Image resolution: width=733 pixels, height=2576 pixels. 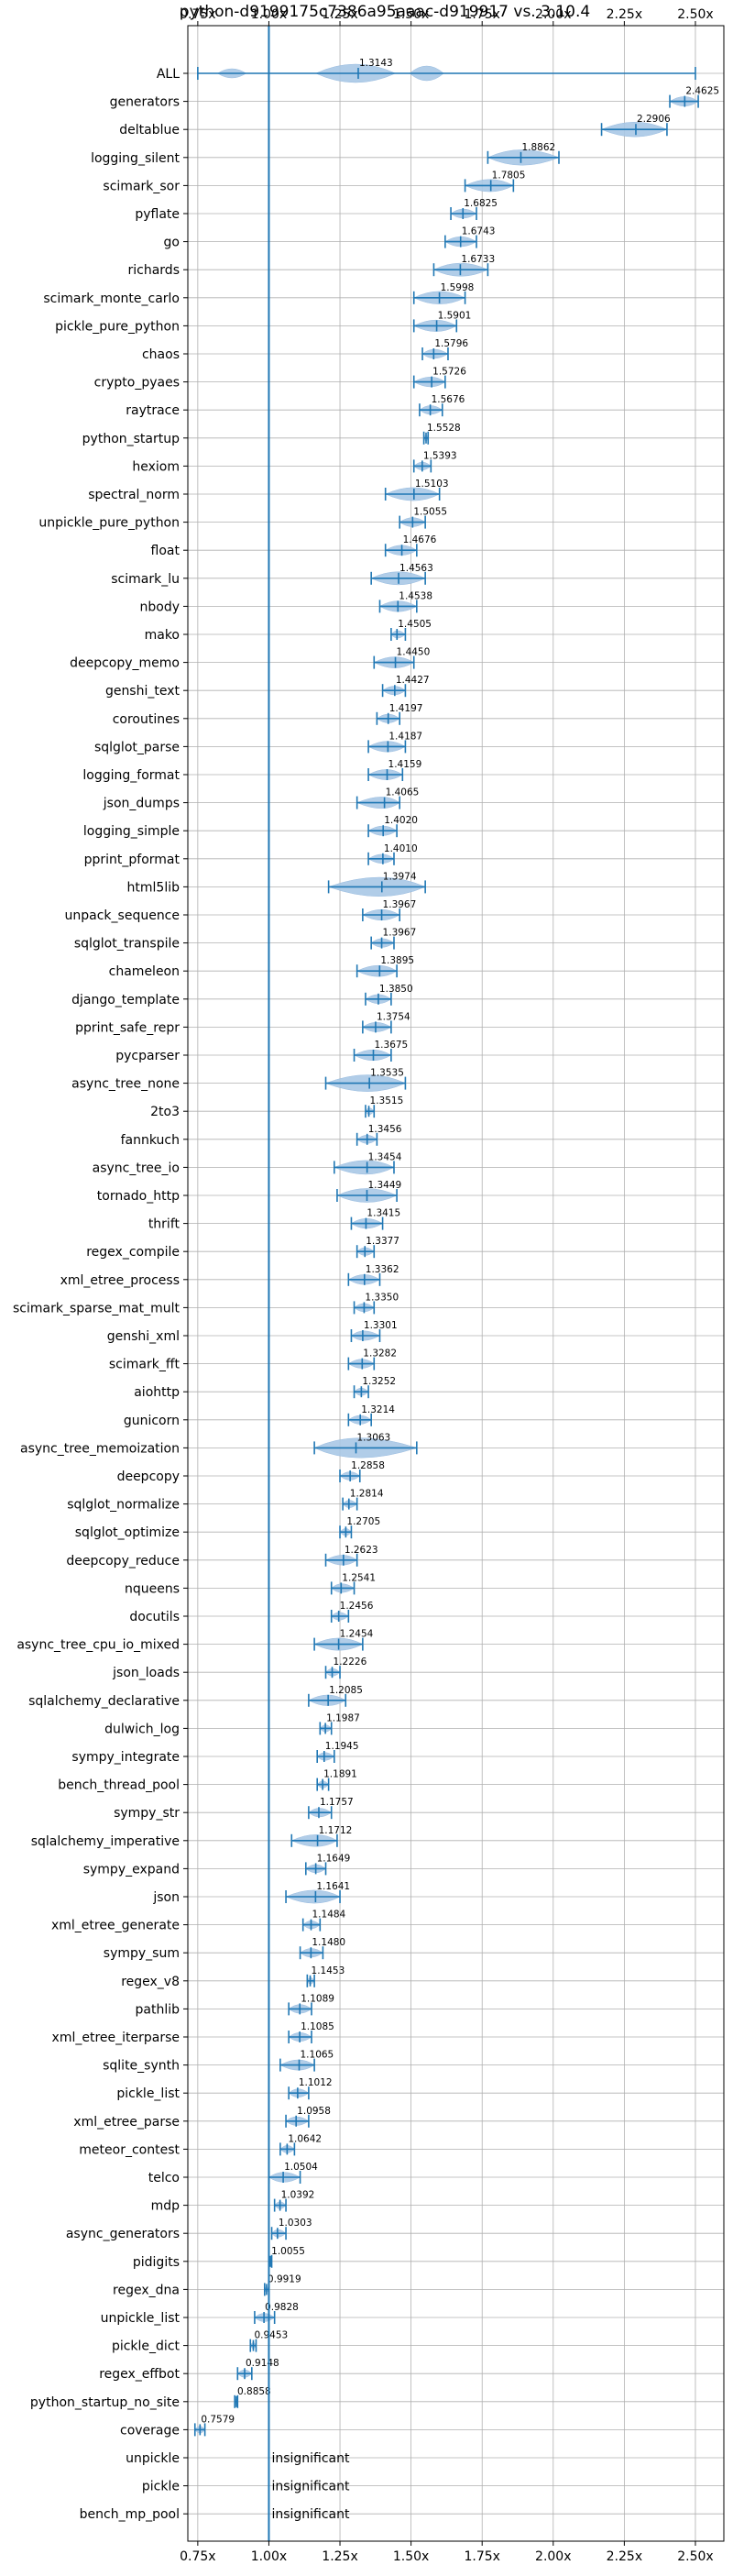 What do you see at coordinates (253, 2397) in the screenshot?
I see `benchmark-violin: 0.8858` at bounding box center [253, 2397].